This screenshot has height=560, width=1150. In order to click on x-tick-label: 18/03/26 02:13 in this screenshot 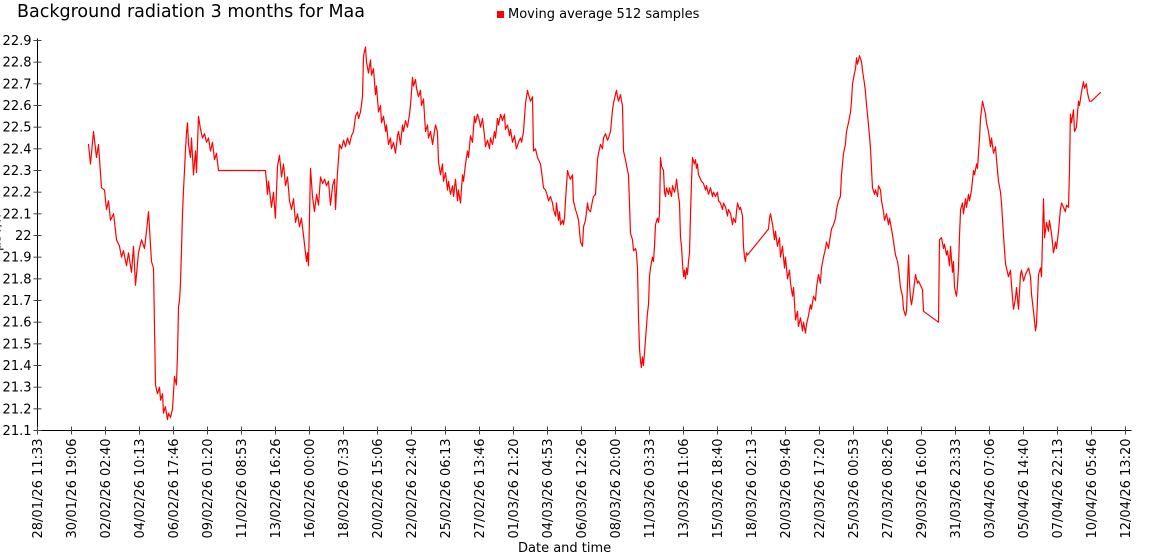, I will do `click(752, 489)`.